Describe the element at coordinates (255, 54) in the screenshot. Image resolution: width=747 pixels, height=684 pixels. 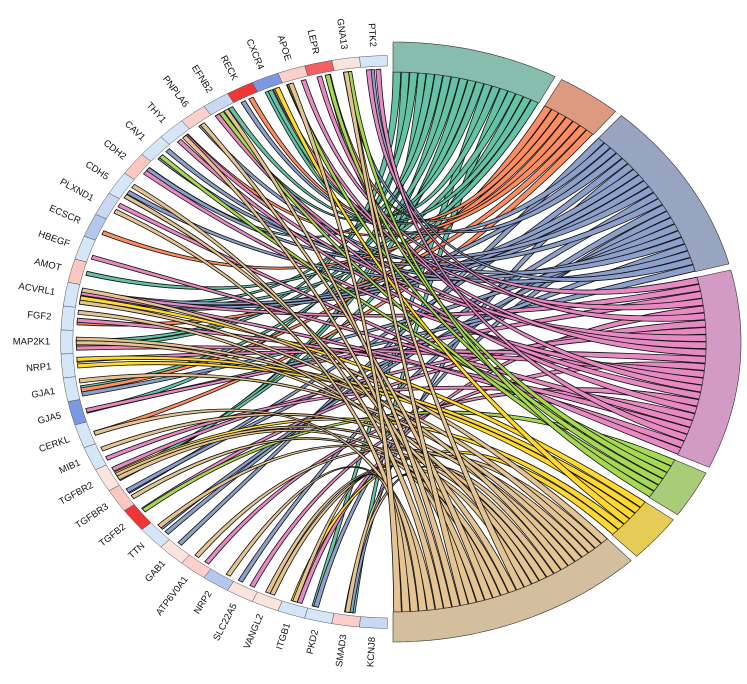
I see `gene-label: CXCR4` at that location.